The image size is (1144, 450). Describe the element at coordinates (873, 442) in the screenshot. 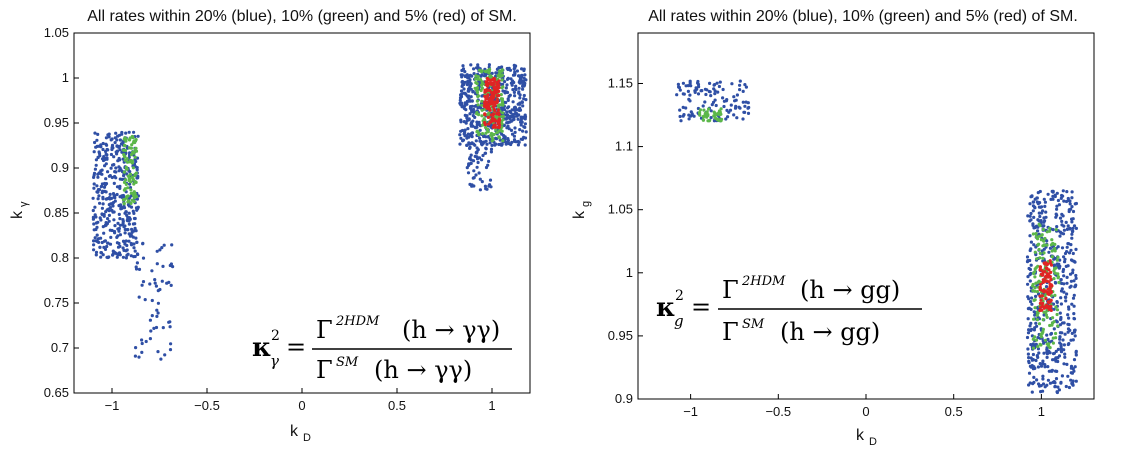

I see `right-x-label-sub: D` at that location.